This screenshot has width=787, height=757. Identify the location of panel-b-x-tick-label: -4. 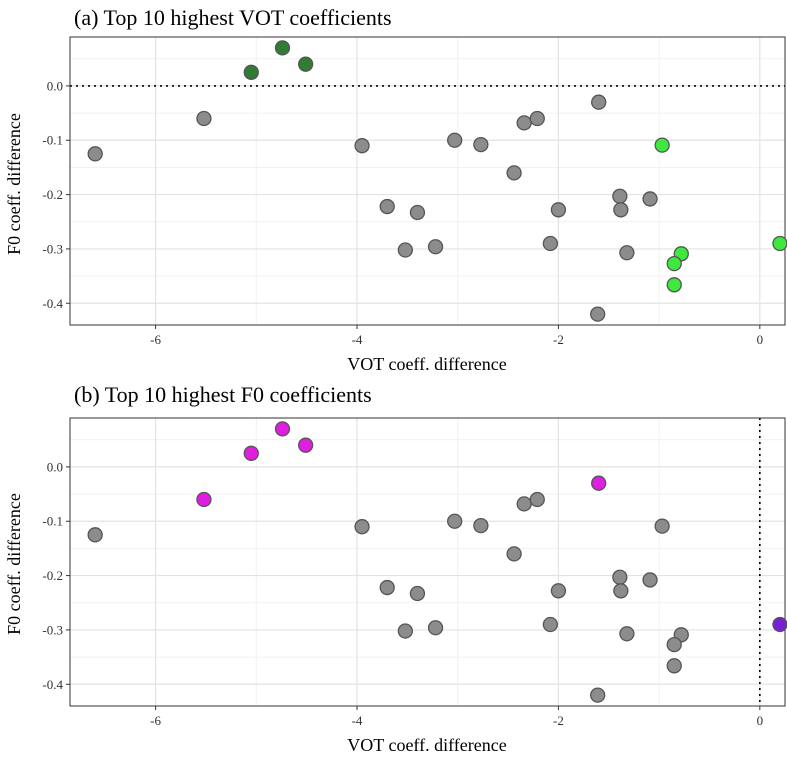
(357, 720).